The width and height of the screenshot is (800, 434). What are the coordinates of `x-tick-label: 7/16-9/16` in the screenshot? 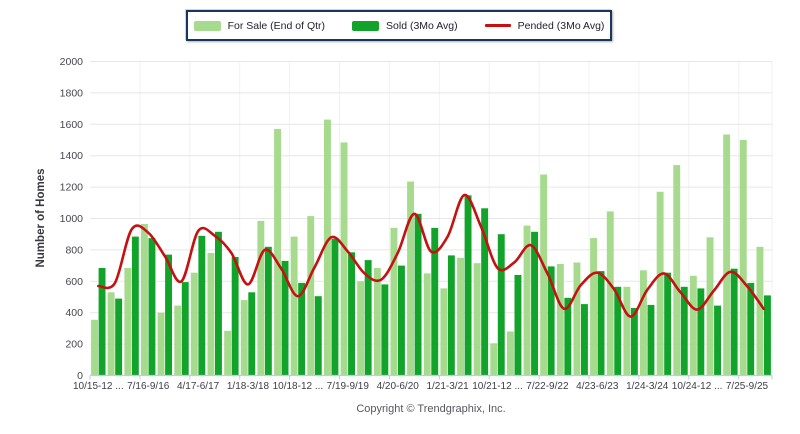 It's located at (148, 386).